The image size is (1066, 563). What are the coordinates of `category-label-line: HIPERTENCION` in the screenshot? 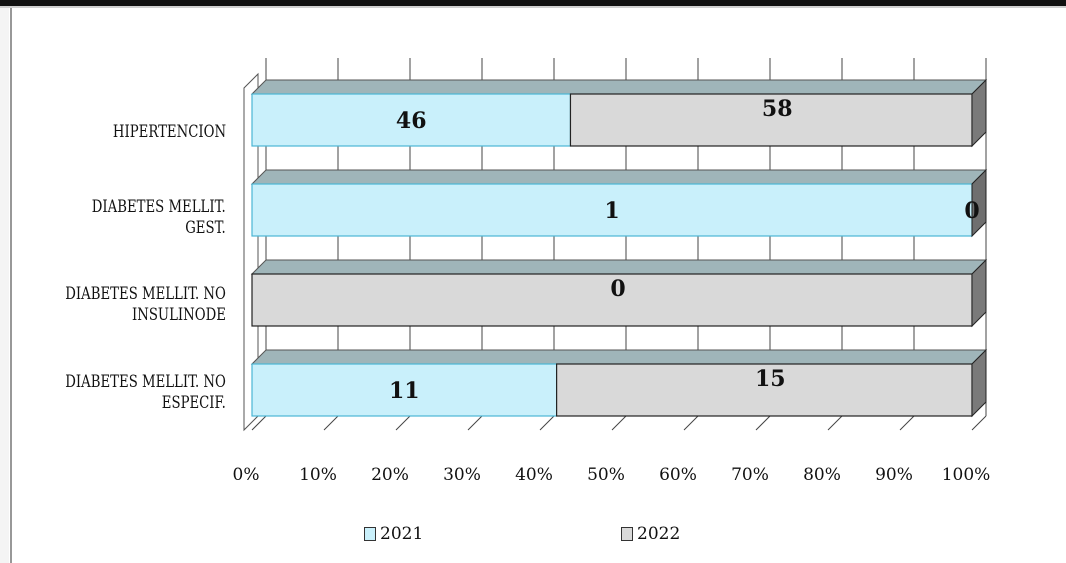 It's located at (169, 131).